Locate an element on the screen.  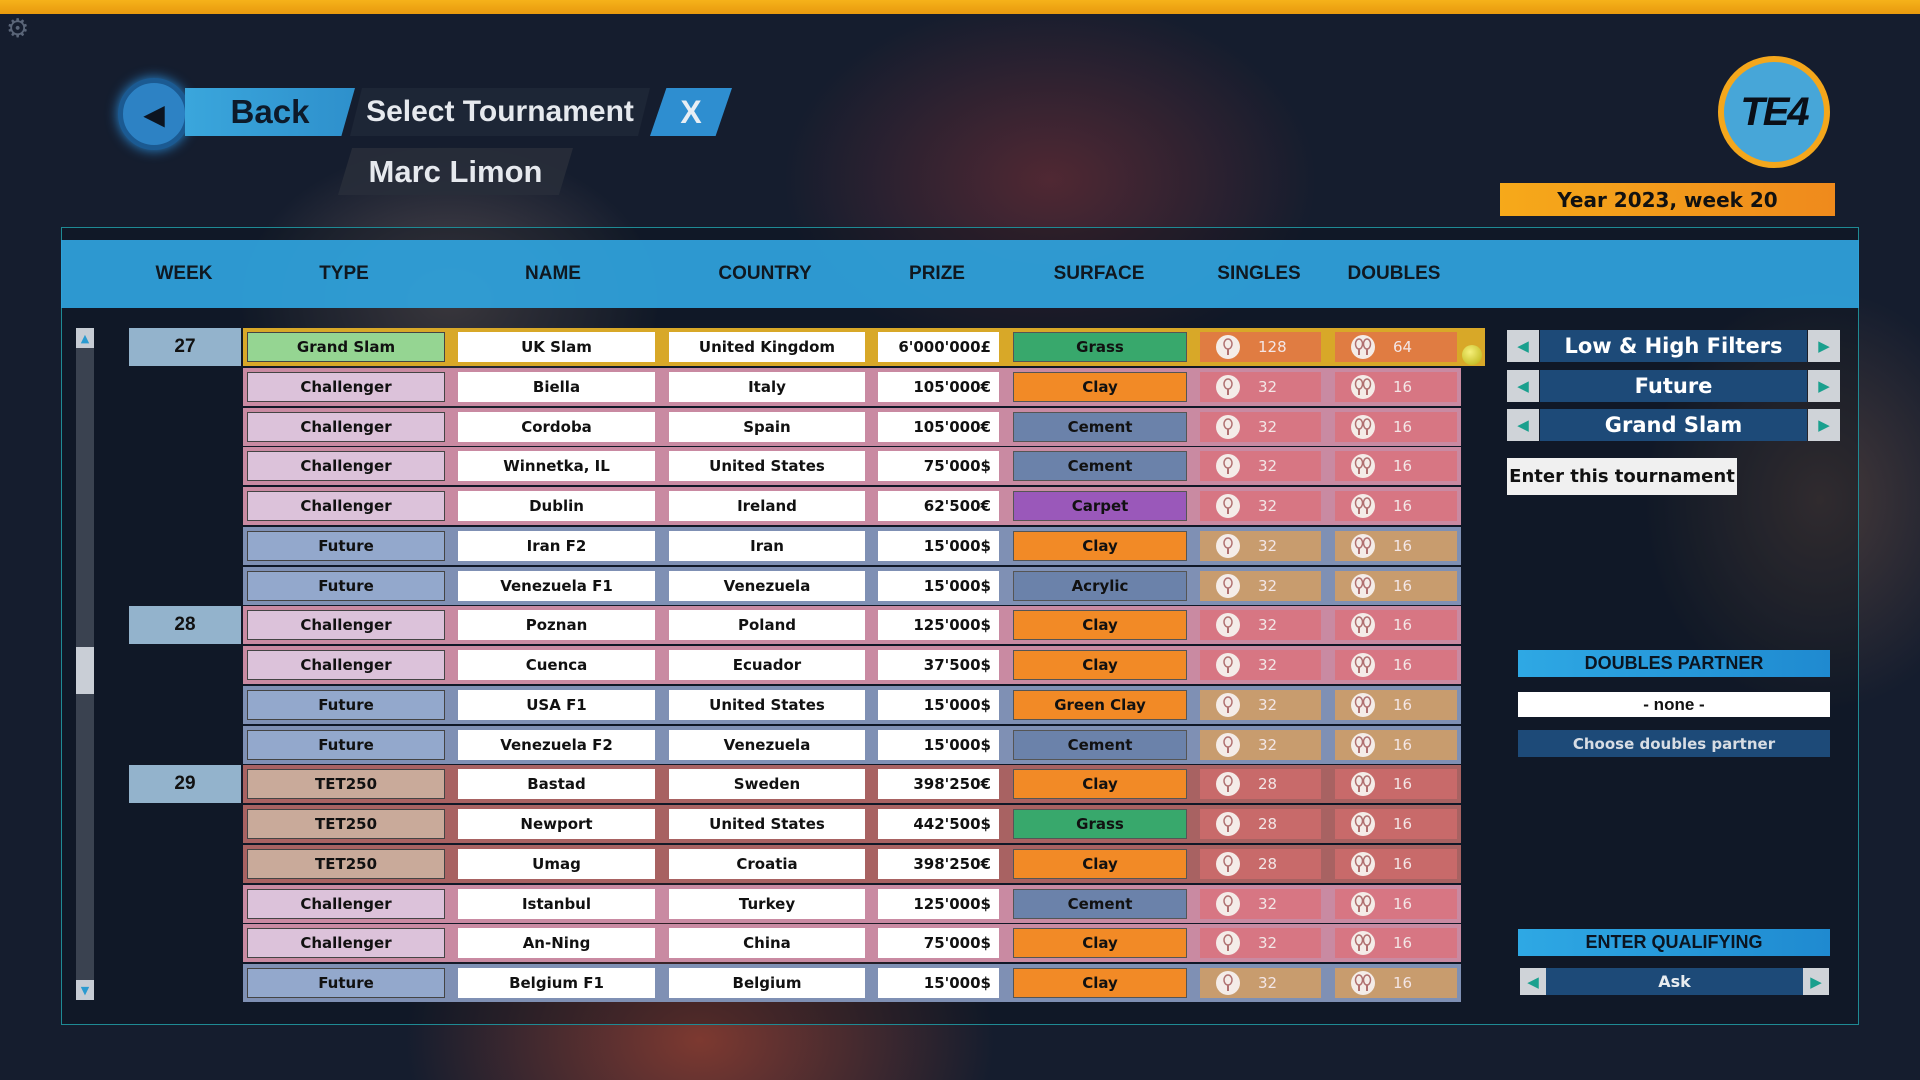
type-cell: Future is located at coordinates (346, 585).